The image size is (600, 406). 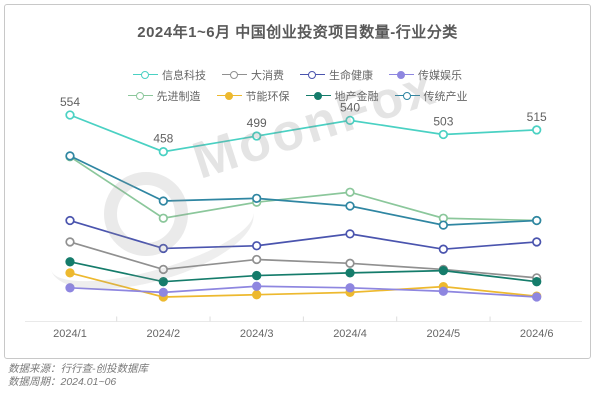 I want to click on data-label: 540, so click(x=350, y=107).